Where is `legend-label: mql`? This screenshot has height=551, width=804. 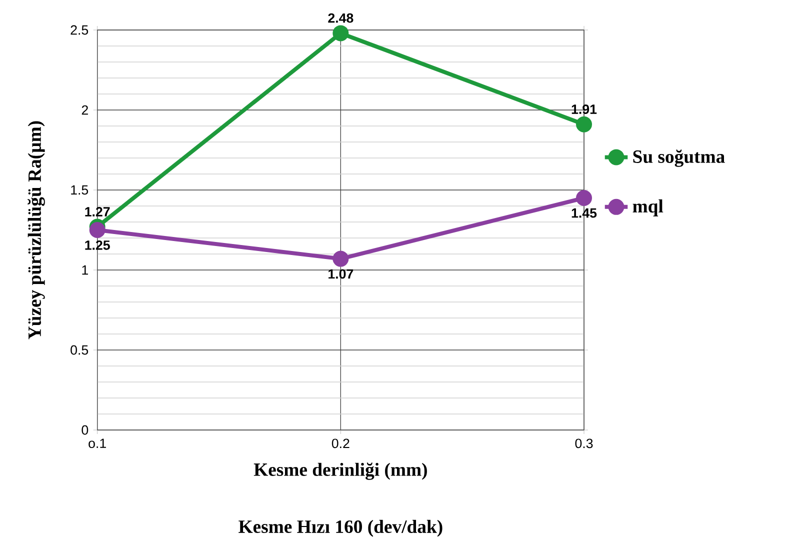 legend-label: mql is located at coordinates (648, 207).